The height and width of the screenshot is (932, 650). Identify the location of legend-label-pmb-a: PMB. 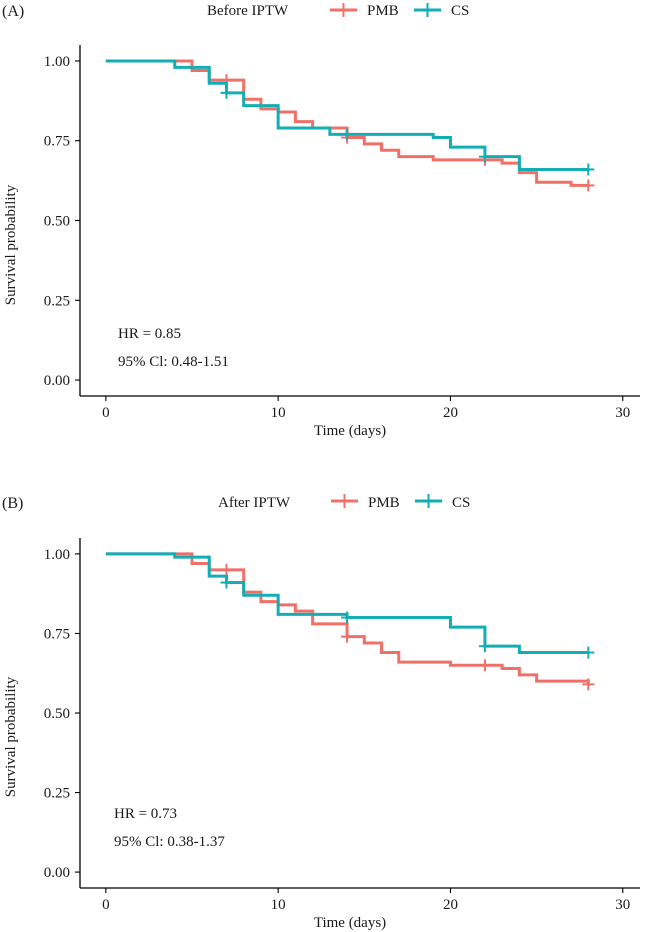
(383, 11).